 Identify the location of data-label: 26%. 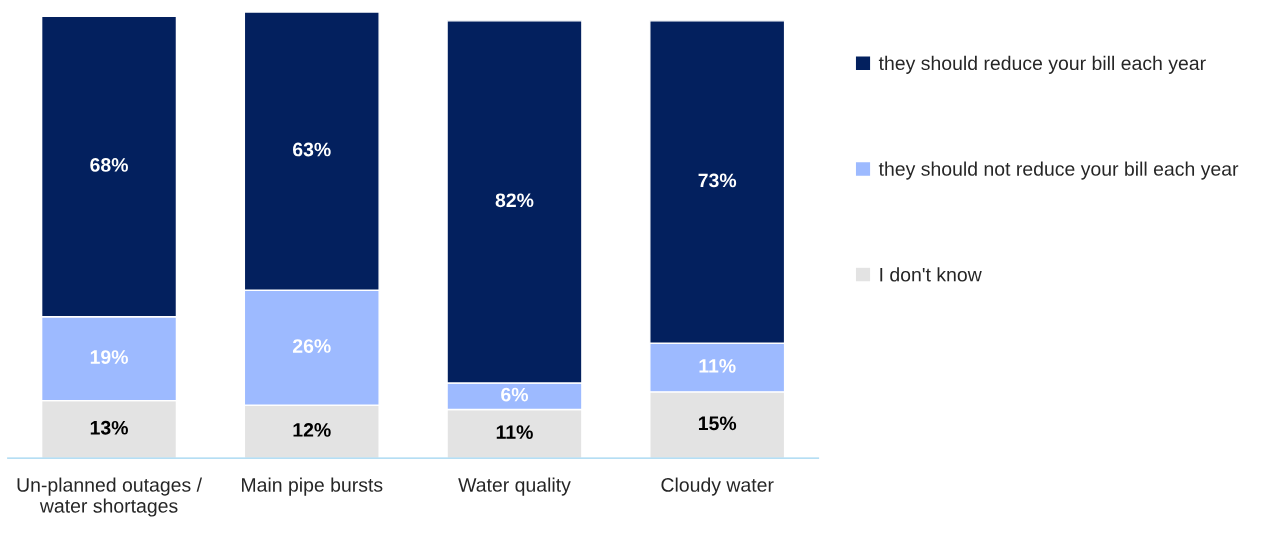
(311, 346).